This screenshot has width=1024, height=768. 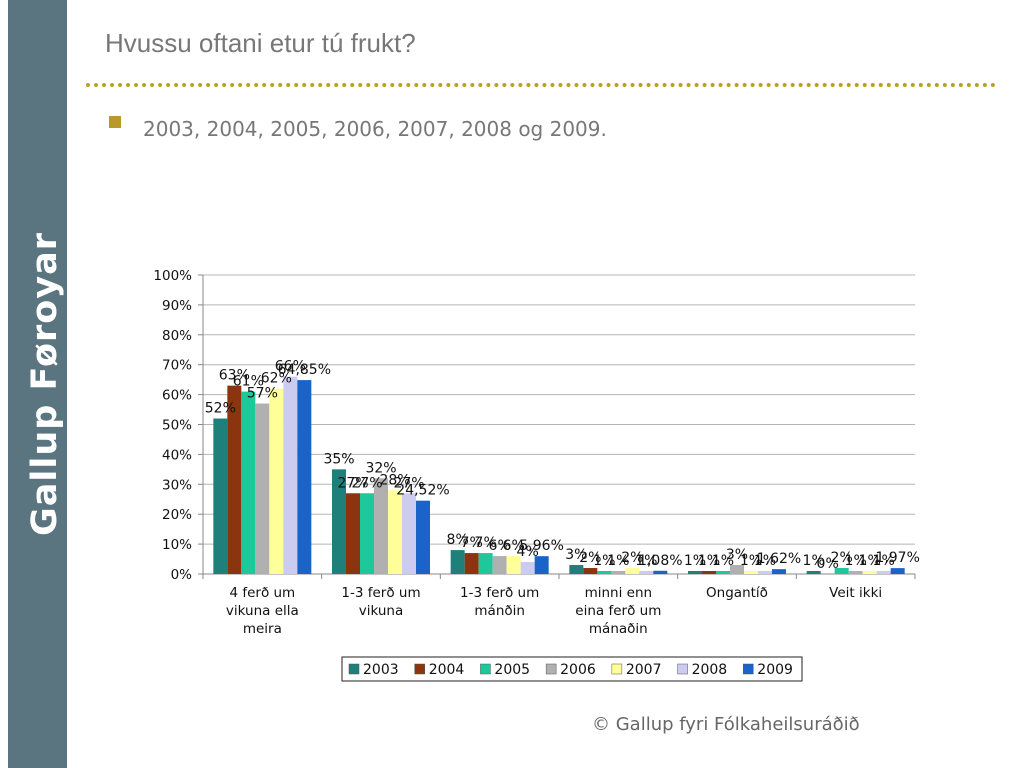 What do you see at coordinates (660, 561) in the screenshot?
I see `data-label: 1,08%` at bounding box center [660, 561].